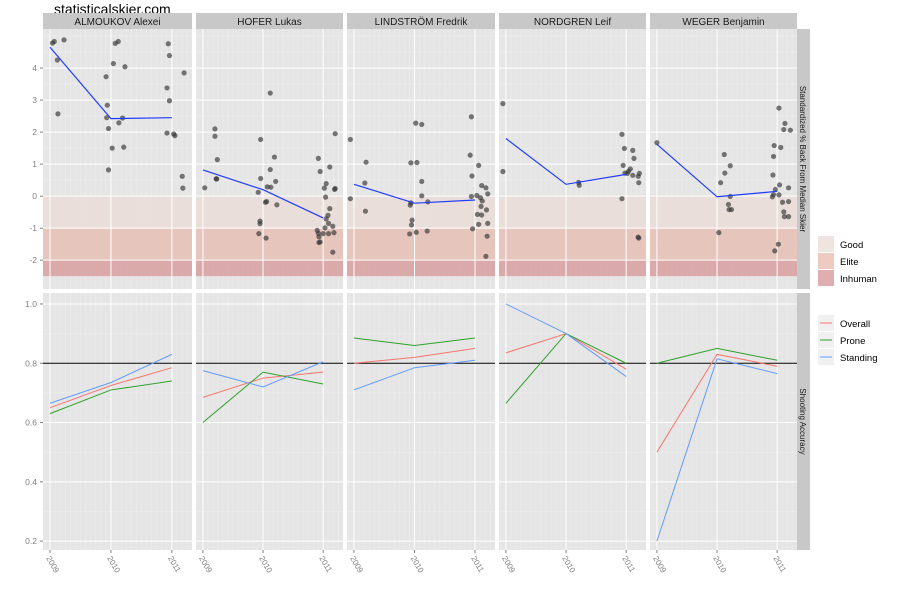  I want to click on shooting-line-prone, so click(717, 355).